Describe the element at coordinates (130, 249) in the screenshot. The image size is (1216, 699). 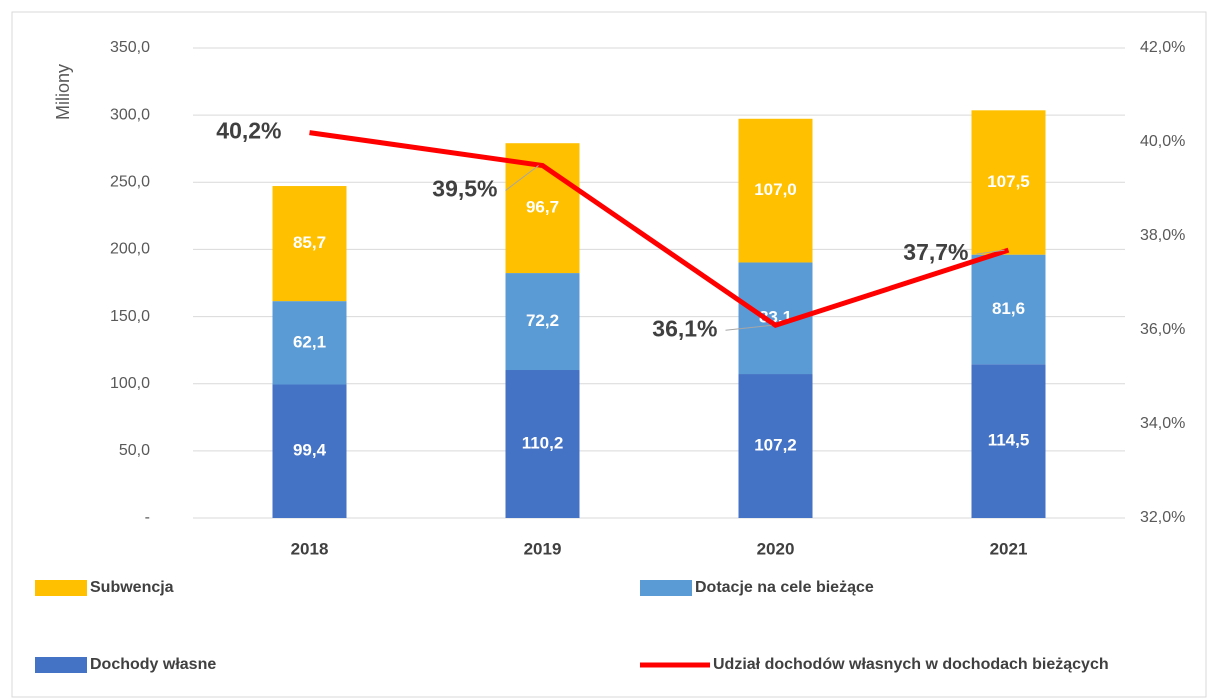
I see `y-tick-label: 200,0` at that location.